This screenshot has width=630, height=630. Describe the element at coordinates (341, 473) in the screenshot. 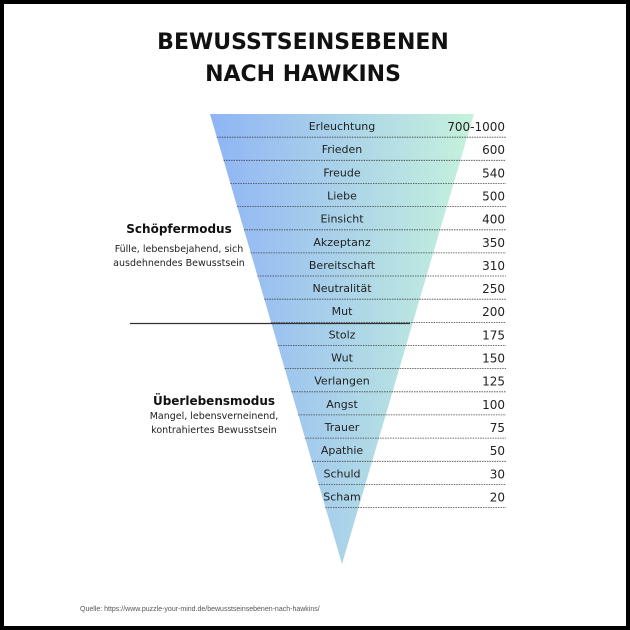

I see `level-name: Schuld` at that location.